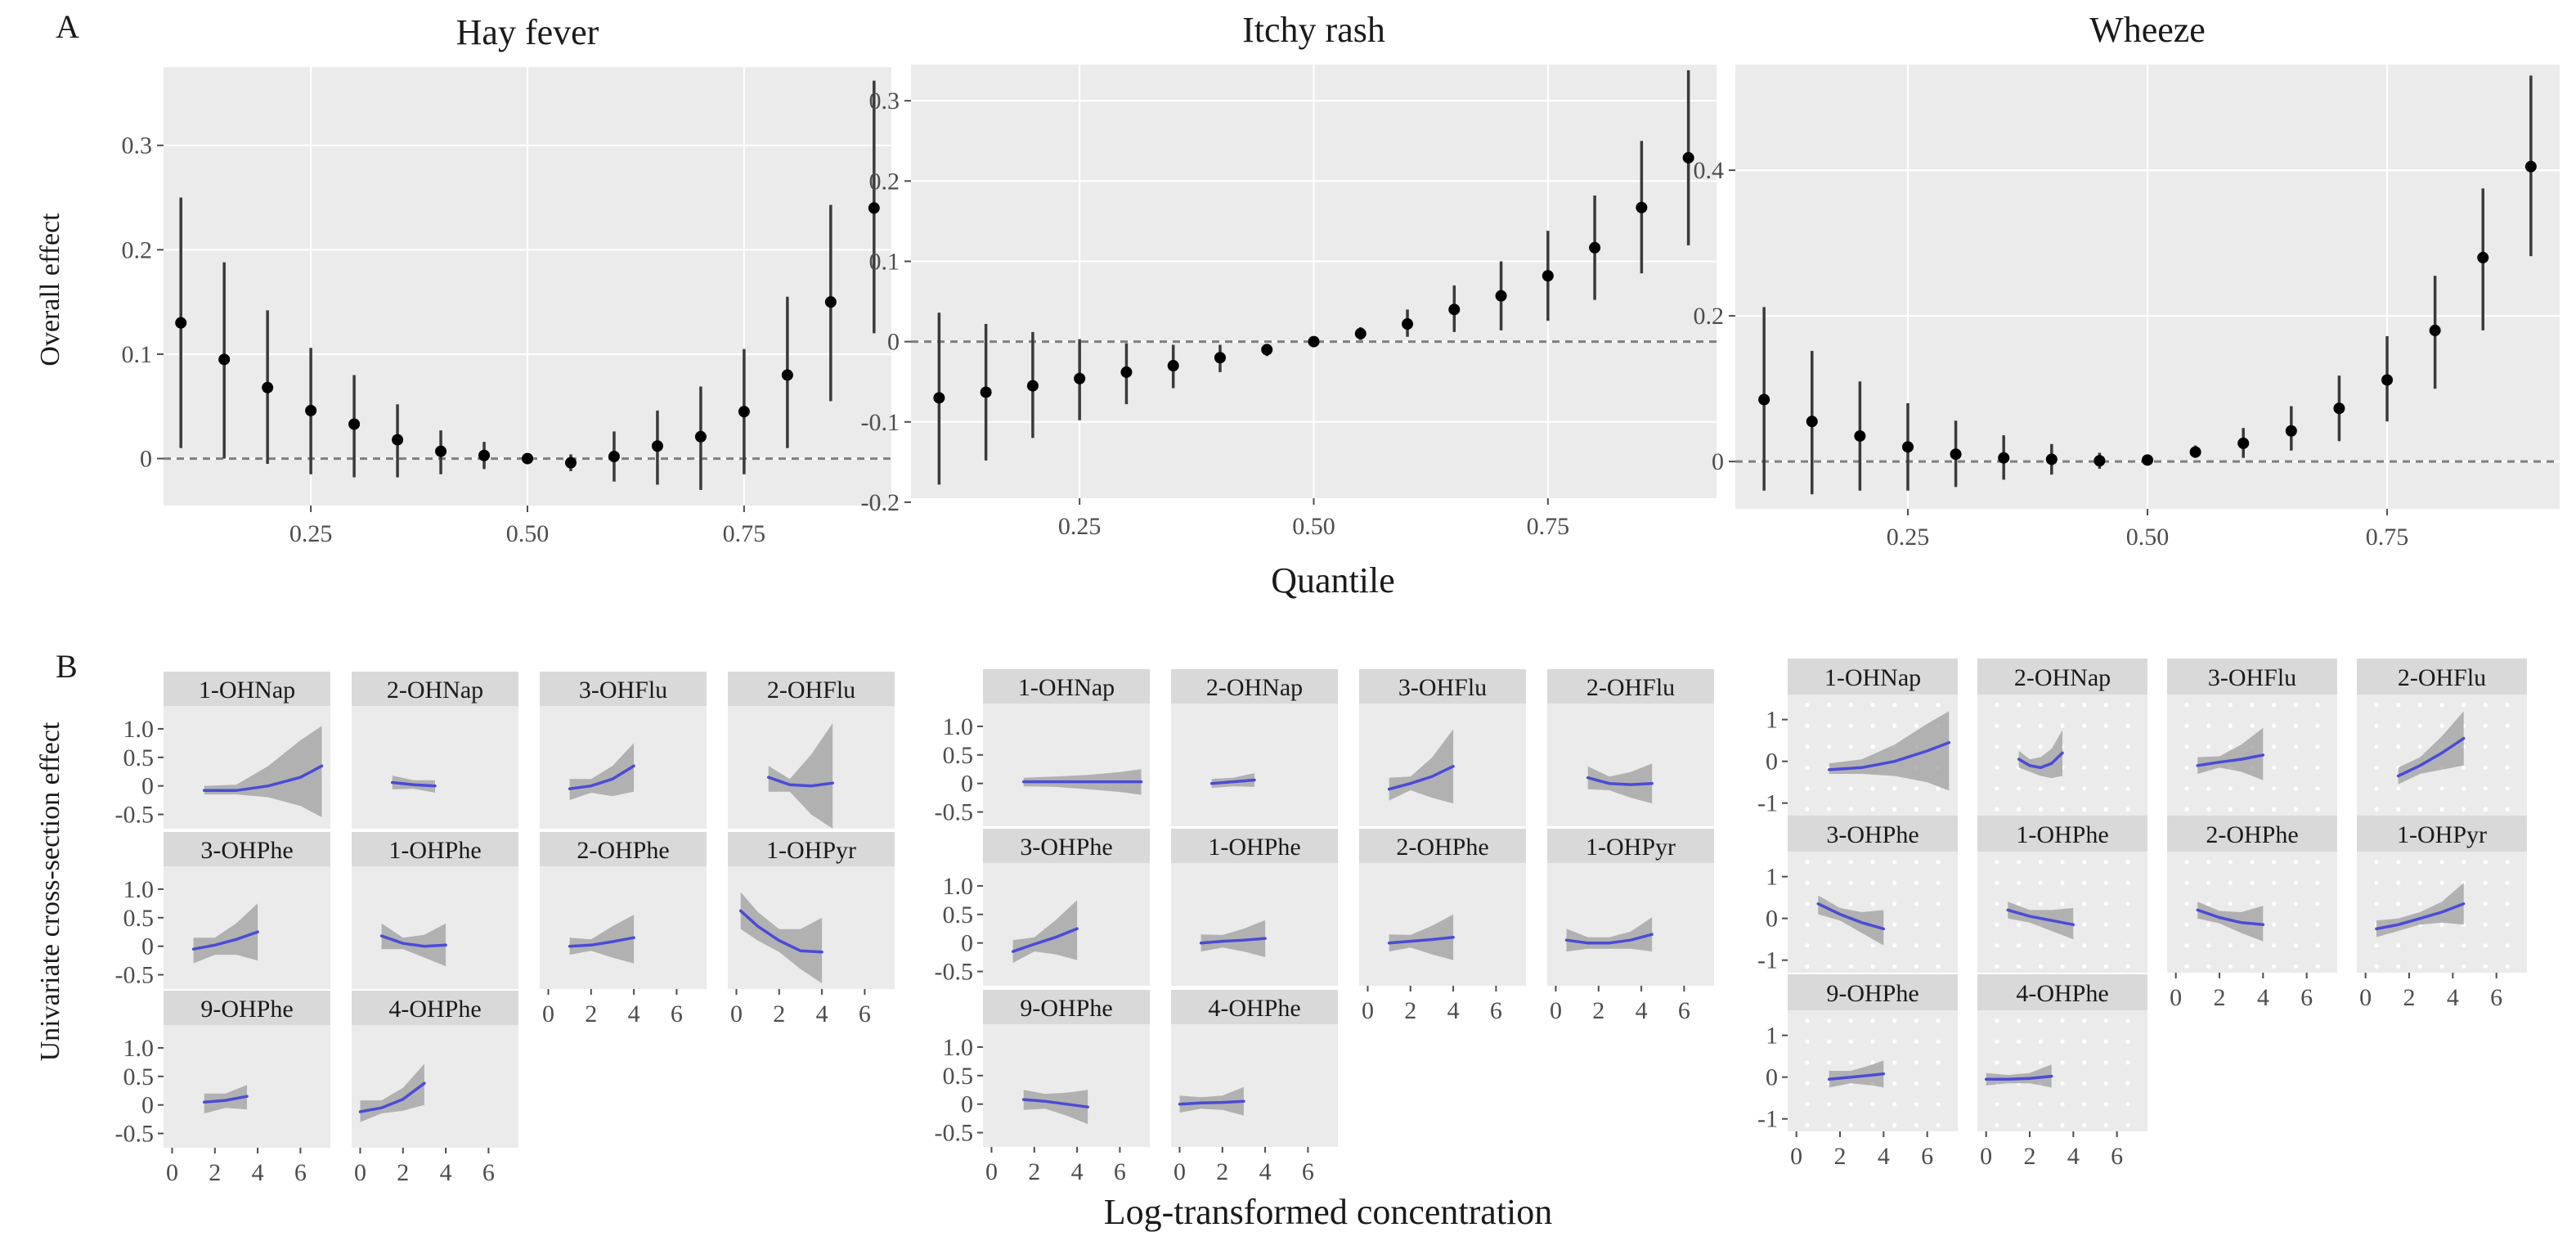  Describe the element at coordinates (736, 1013) in the screenshot. I see `x-tick-label: 0` at that location.